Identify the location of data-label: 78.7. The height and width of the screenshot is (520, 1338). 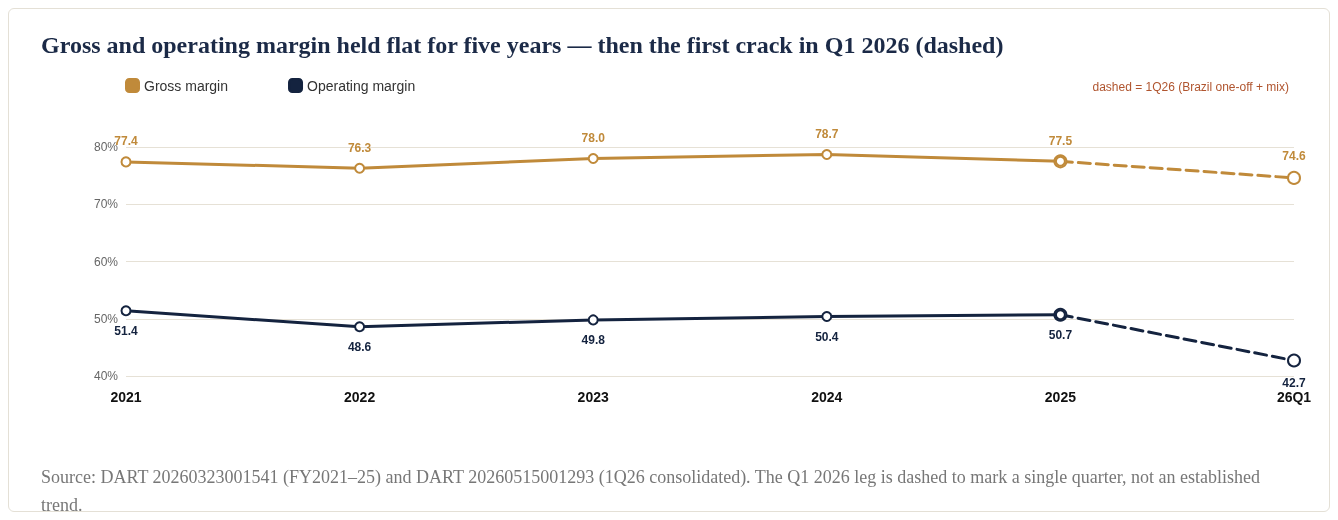
(827, 133).